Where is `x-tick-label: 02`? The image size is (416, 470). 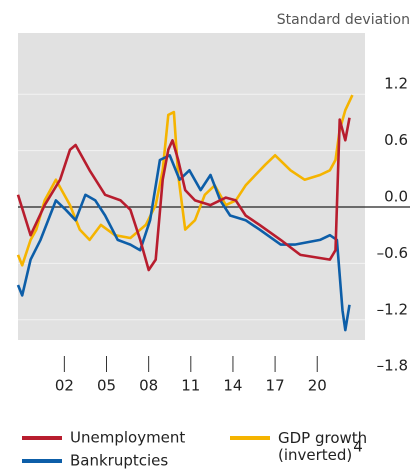
x-tick-label: 02 is located at coordinates (64, 386).